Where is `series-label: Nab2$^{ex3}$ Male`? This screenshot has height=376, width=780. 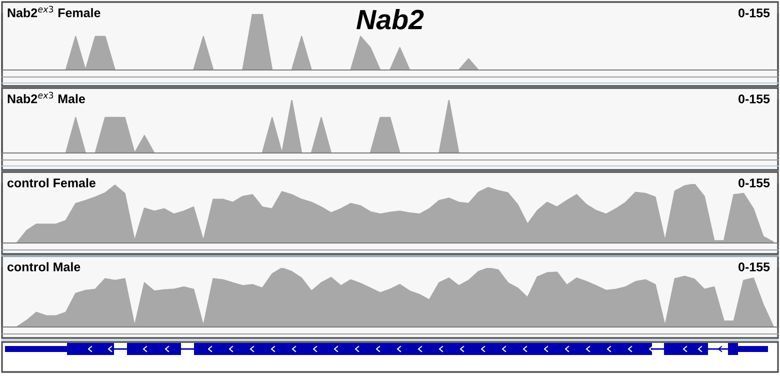
series-label: Nab2$^{ex3}$ Male is located at coordinates (46, 98).